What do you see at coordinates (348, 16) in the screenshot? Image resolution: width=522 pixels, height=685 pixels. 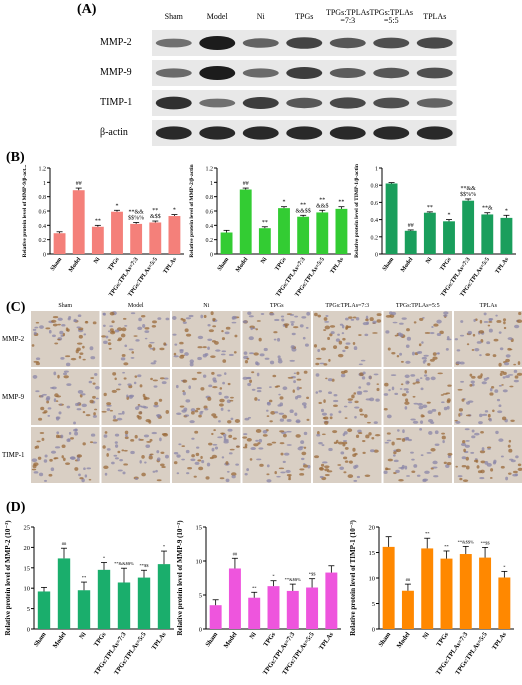 I see `lane-label: TPGs:TPLAs =7:3` at bounding box center [348, 16].